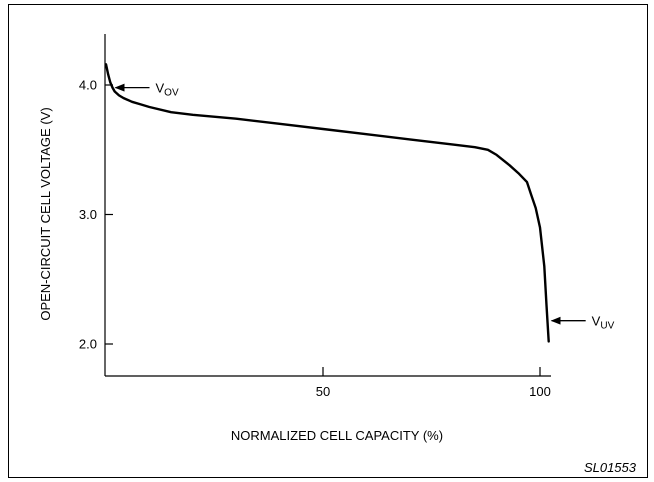 The image size is (654, 482). I want to click on x-axis-label: NORMALIZED CELL CAPACITY (%), so click(337, 435).